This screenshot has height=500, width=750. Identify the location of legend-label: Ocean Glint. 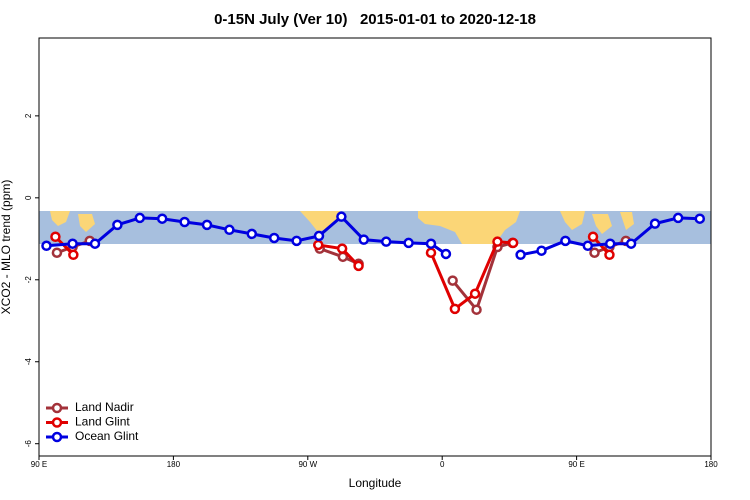
(107, 436).